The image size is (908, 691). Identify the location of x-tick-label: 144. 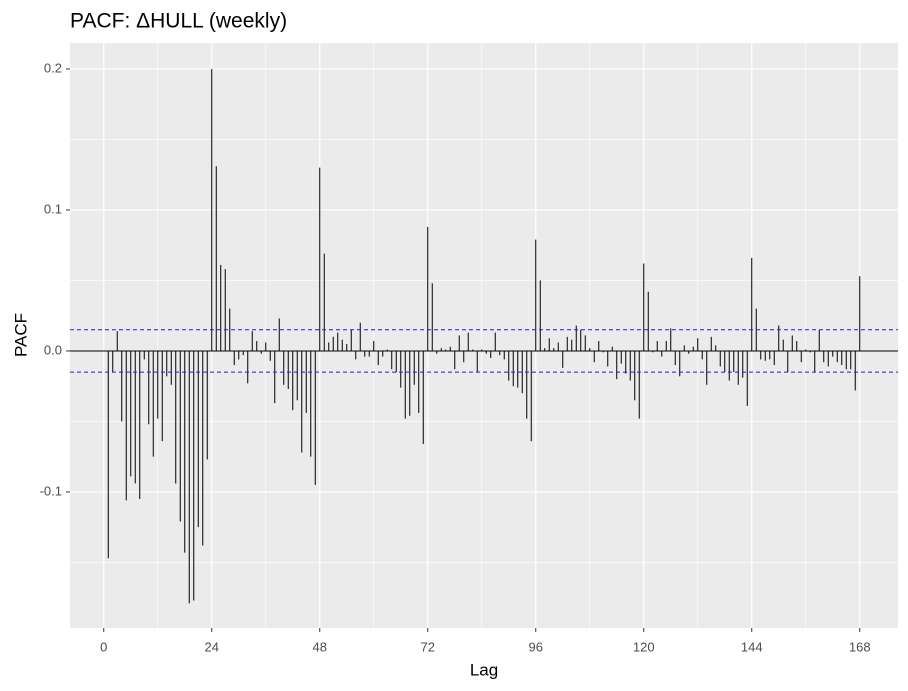
(752, 646).